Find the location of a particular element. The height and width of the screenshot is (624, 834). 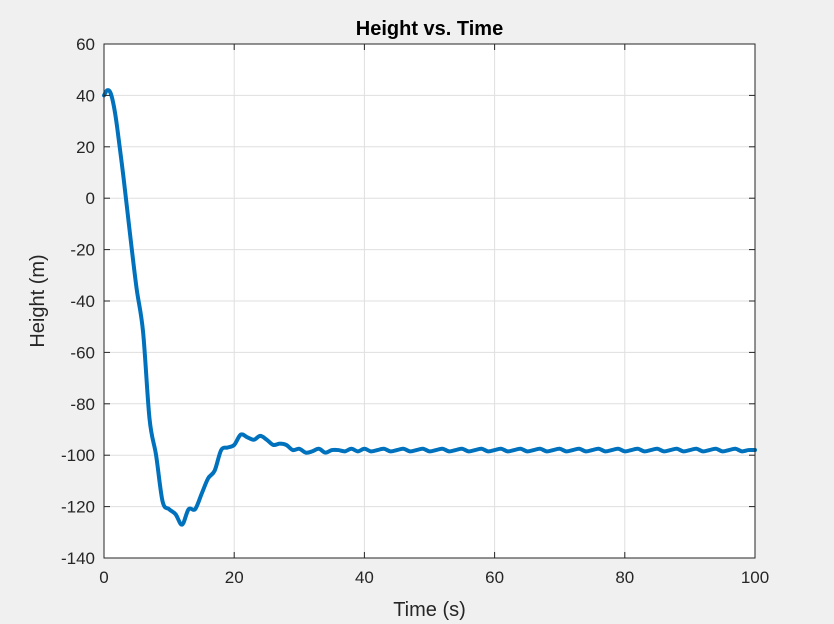

x-tick-label: 0 is located at coordinates (103, 577).